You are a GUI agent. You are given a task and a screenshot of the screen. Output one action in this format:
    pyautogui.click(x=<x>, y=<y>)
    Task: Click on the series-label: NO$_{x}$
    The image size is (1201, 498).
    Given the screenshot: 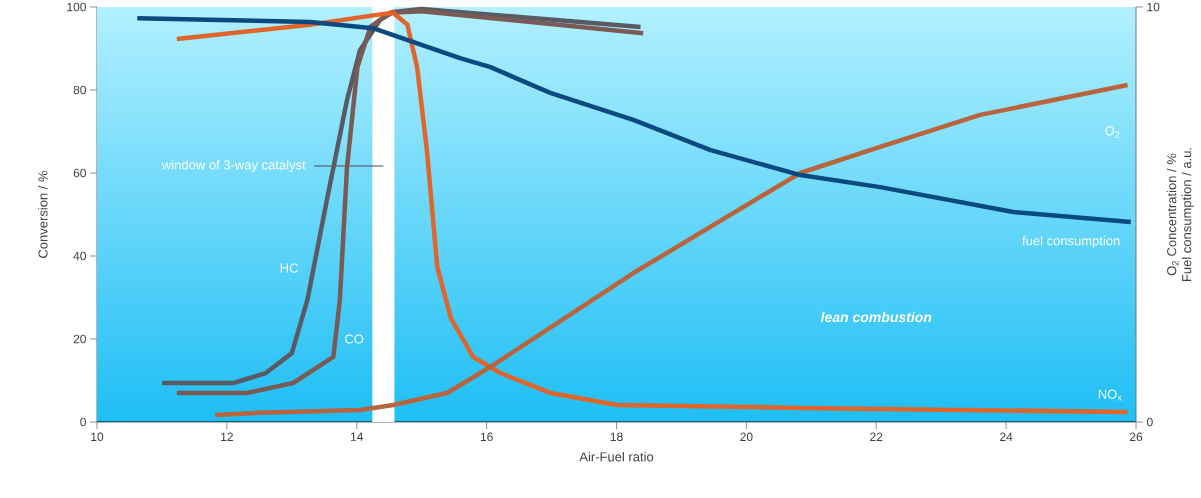 What is the action you would take?
    pyautogui.click(x=1110, y=395)
    